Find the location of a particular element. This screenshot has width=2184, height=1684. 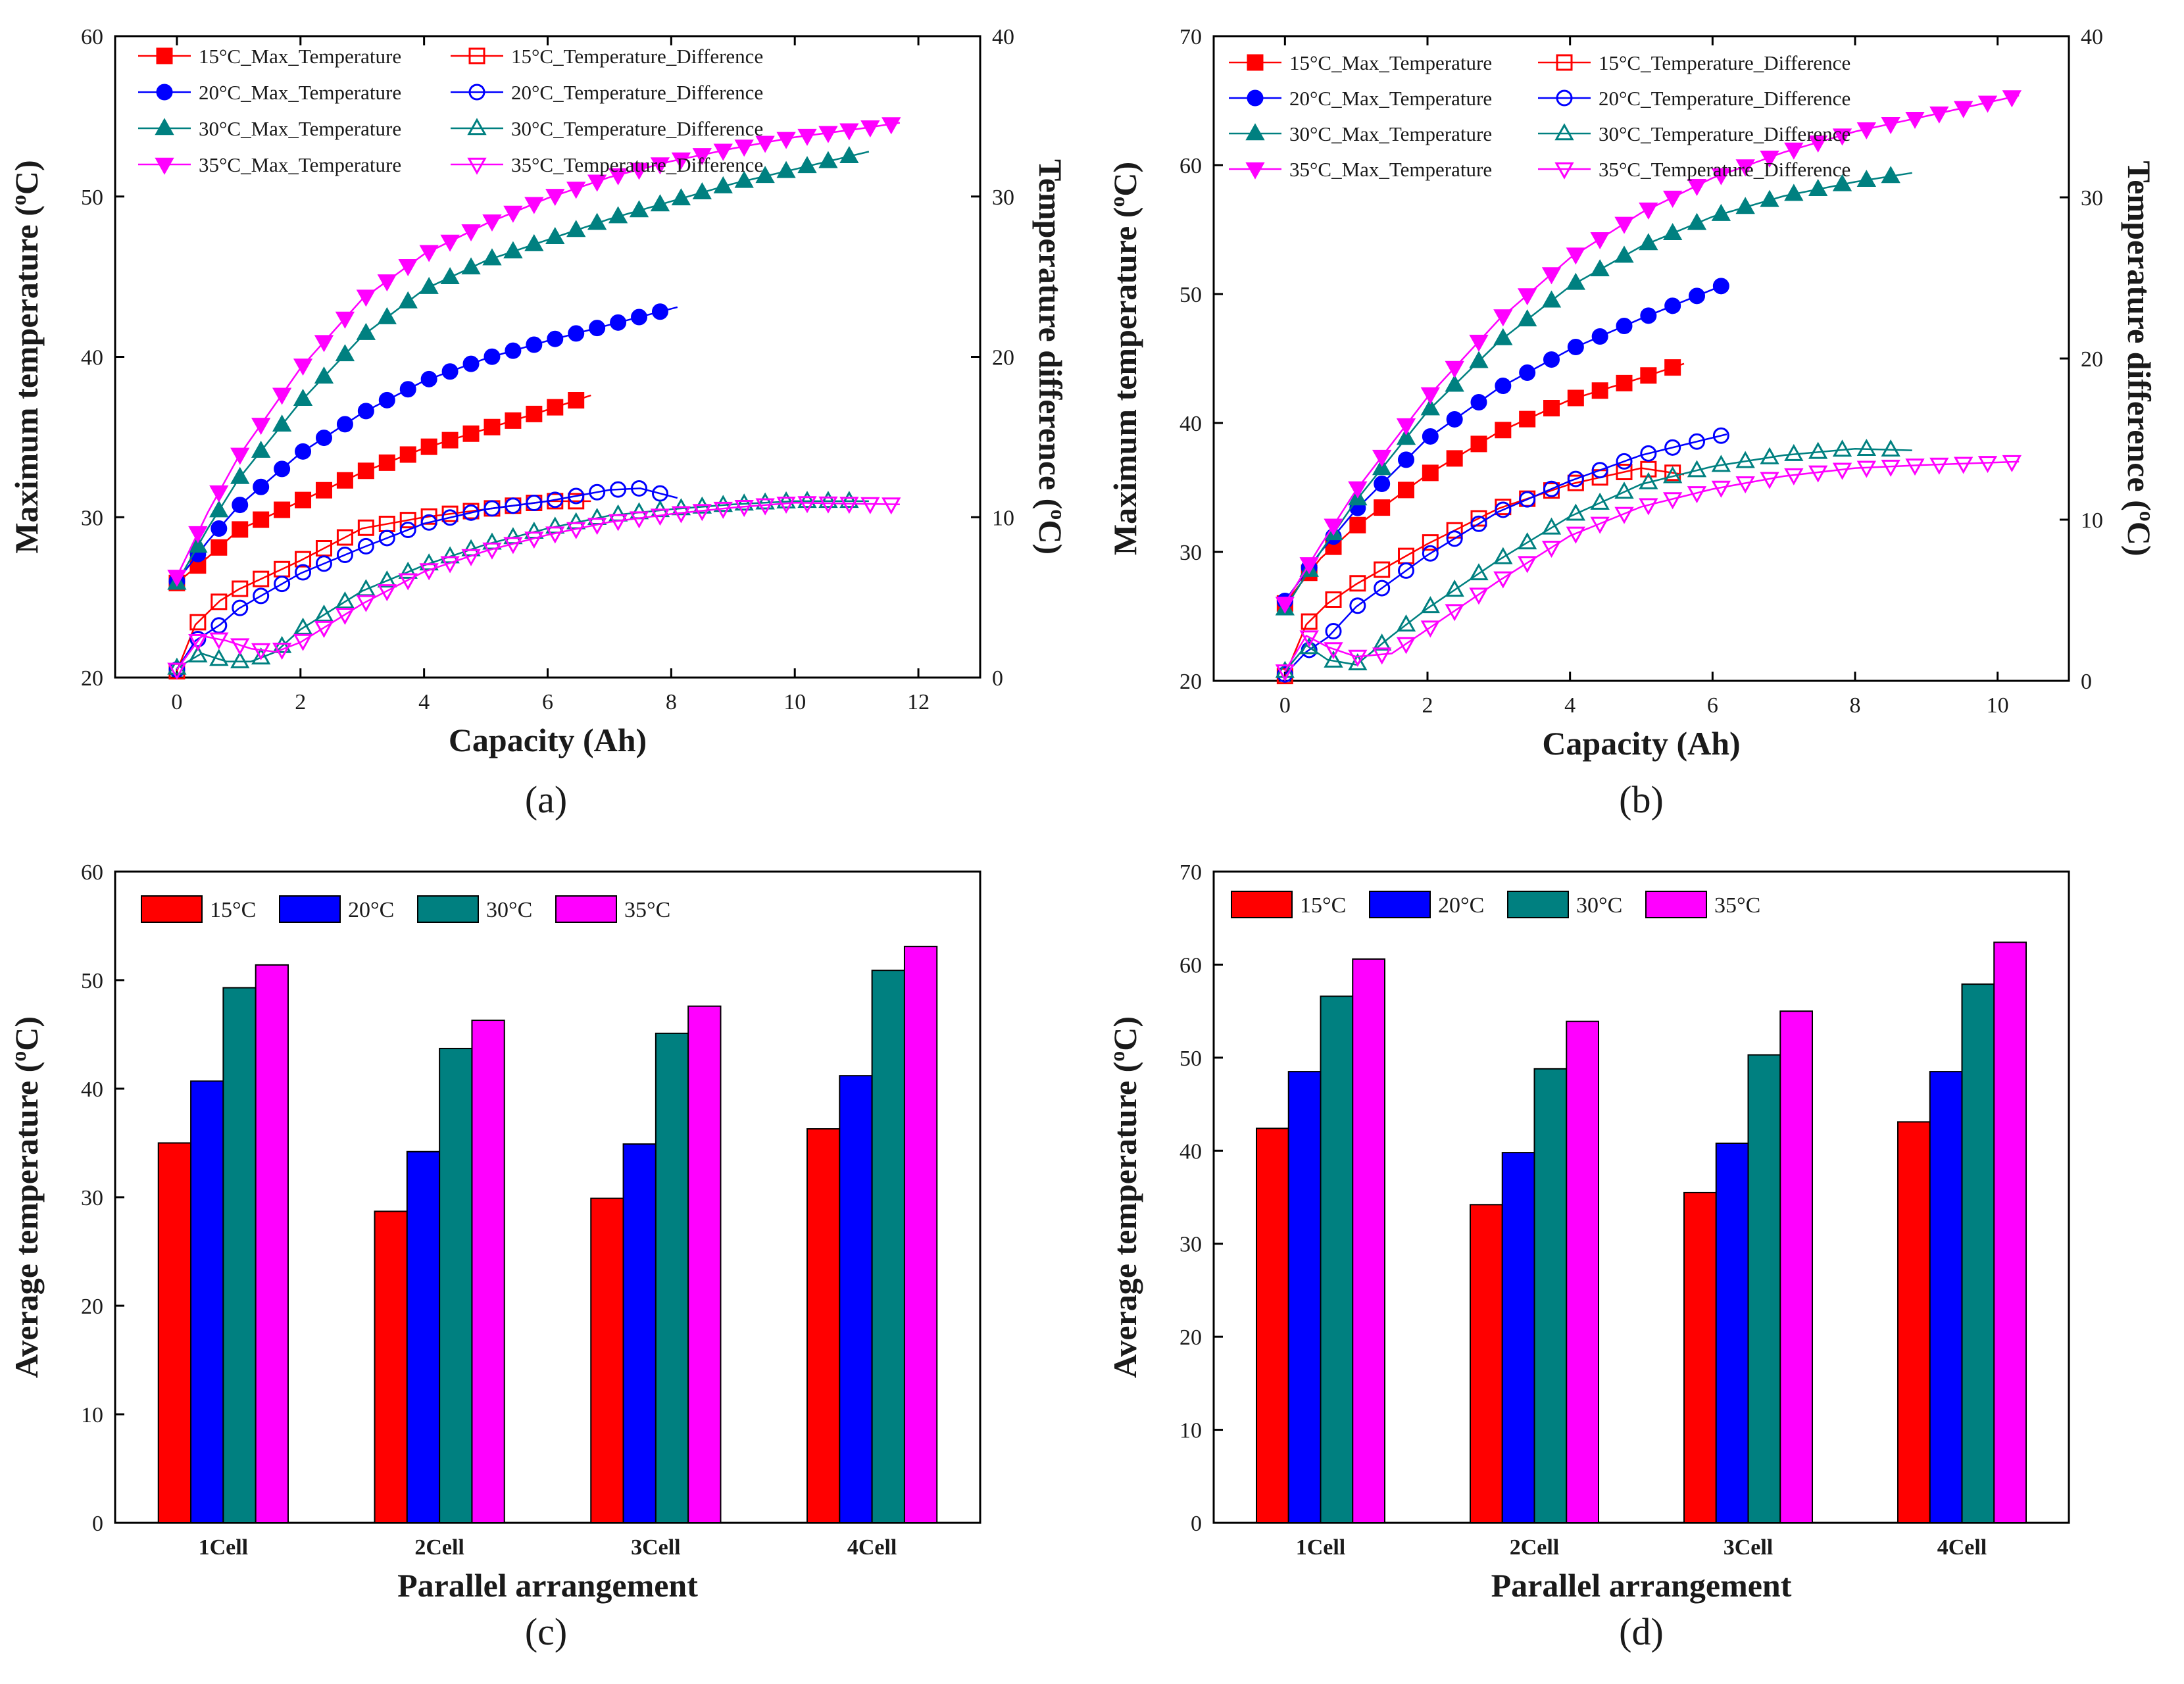

legend-label: 30°C is located at coordinates (509, 910).